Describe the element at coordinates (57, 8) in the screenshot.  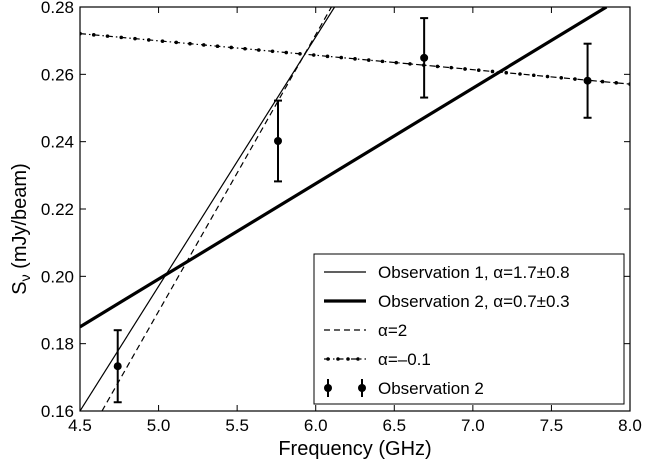
I see `y-tick-label: 0.28` at that location.